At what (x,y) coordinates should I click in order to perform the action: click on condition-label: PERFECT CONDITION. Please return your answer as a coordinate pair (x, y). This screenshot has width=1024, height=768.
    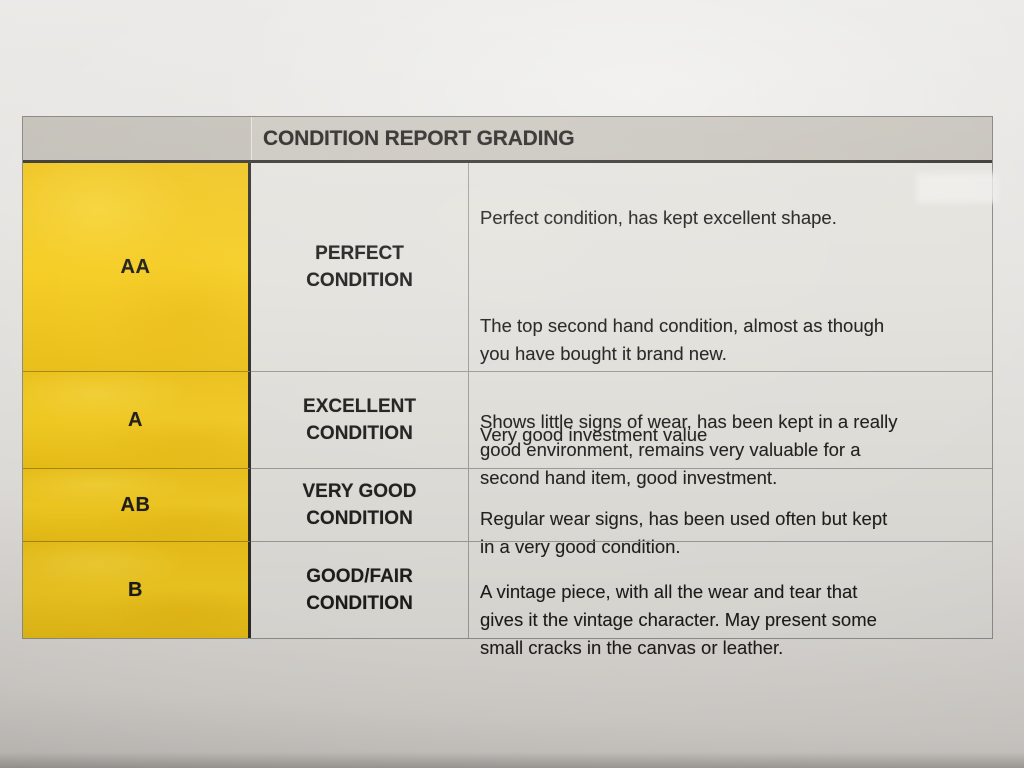
    Looking at the image, I should click on (359, 267).